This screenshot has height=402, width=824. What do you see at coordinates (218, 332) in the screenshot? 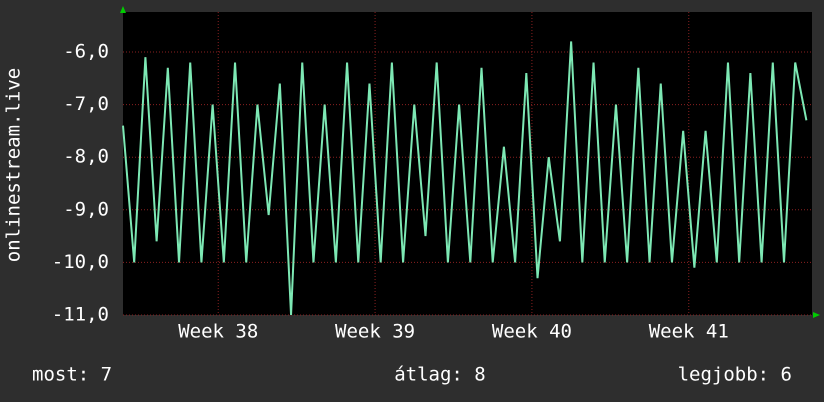
I see `x-tick-label: Week 38` at bounding box center [218, 332].